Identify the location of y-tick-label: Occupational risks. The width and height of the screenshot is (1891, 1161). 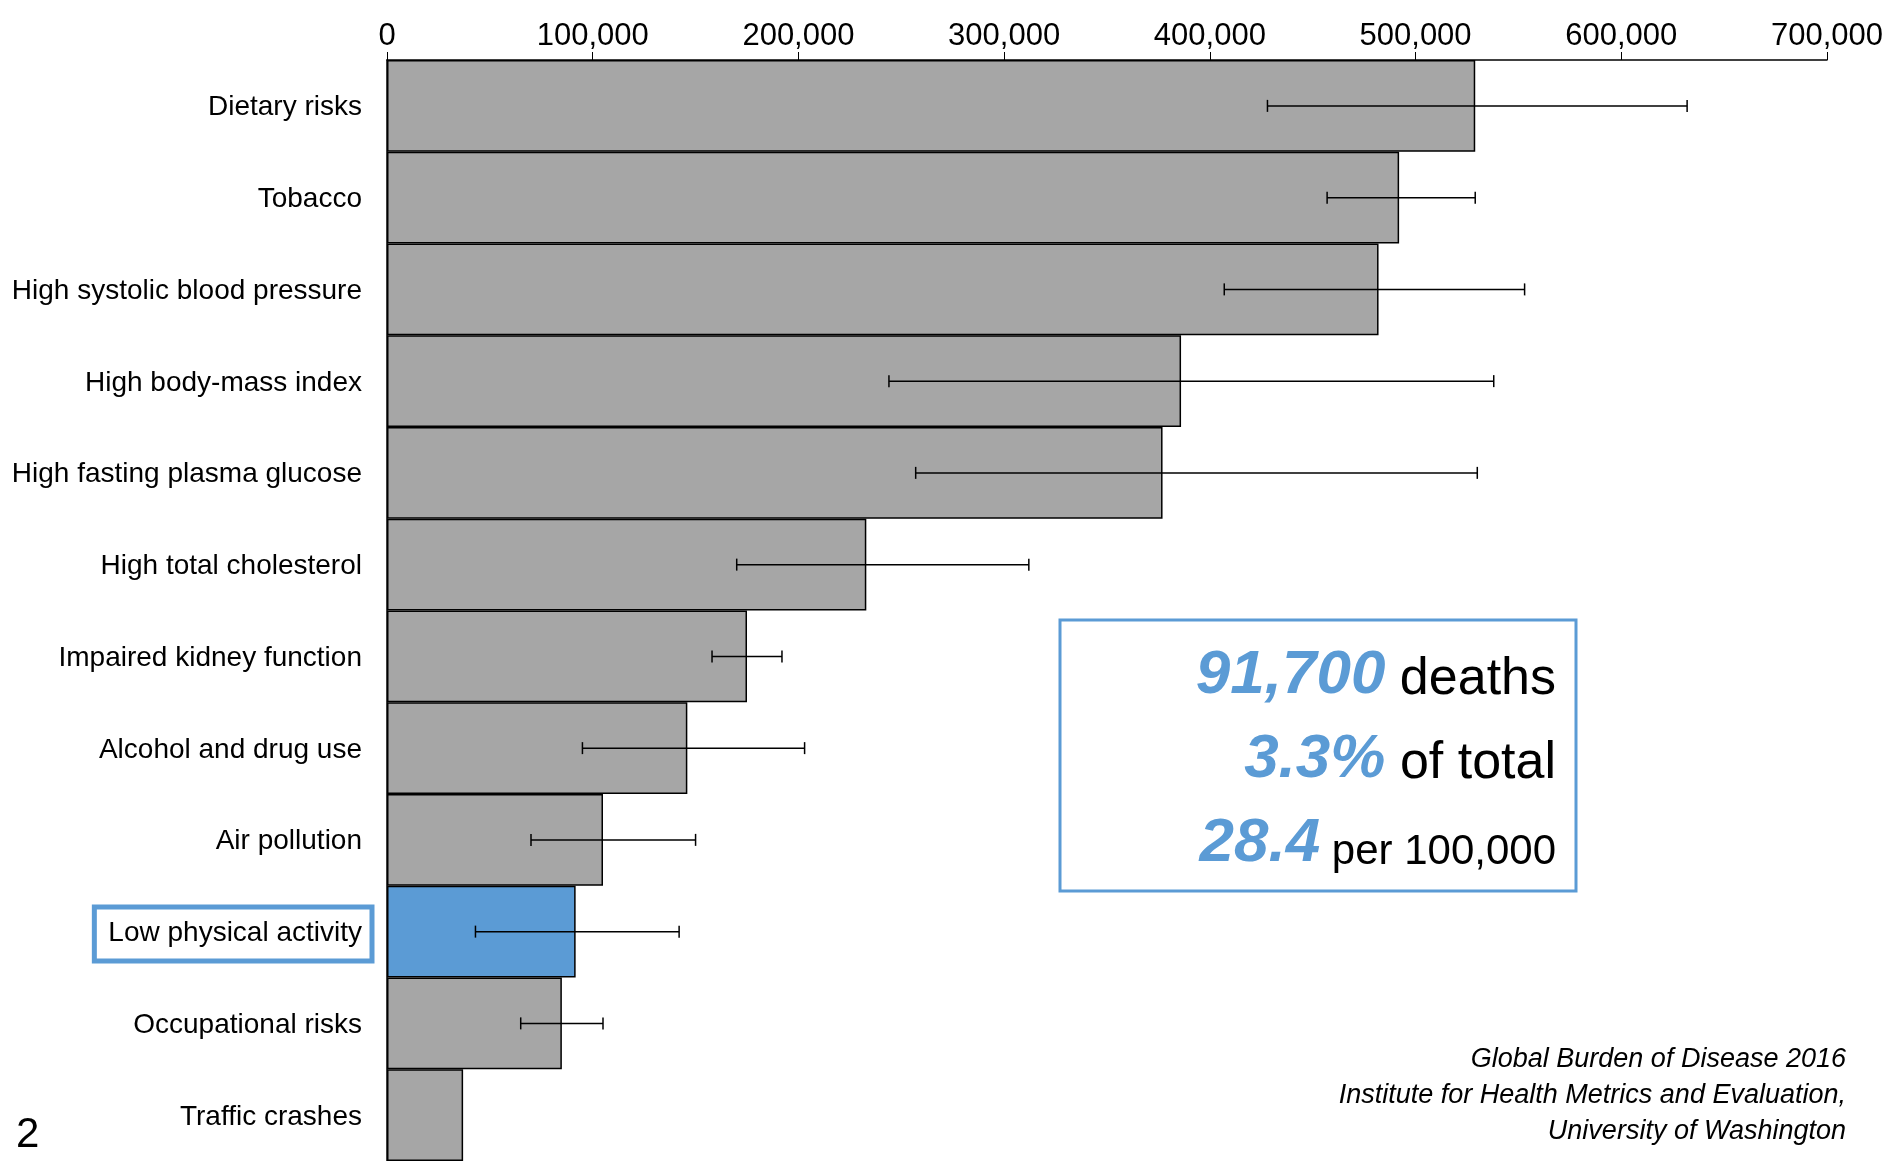
(247, 1023).